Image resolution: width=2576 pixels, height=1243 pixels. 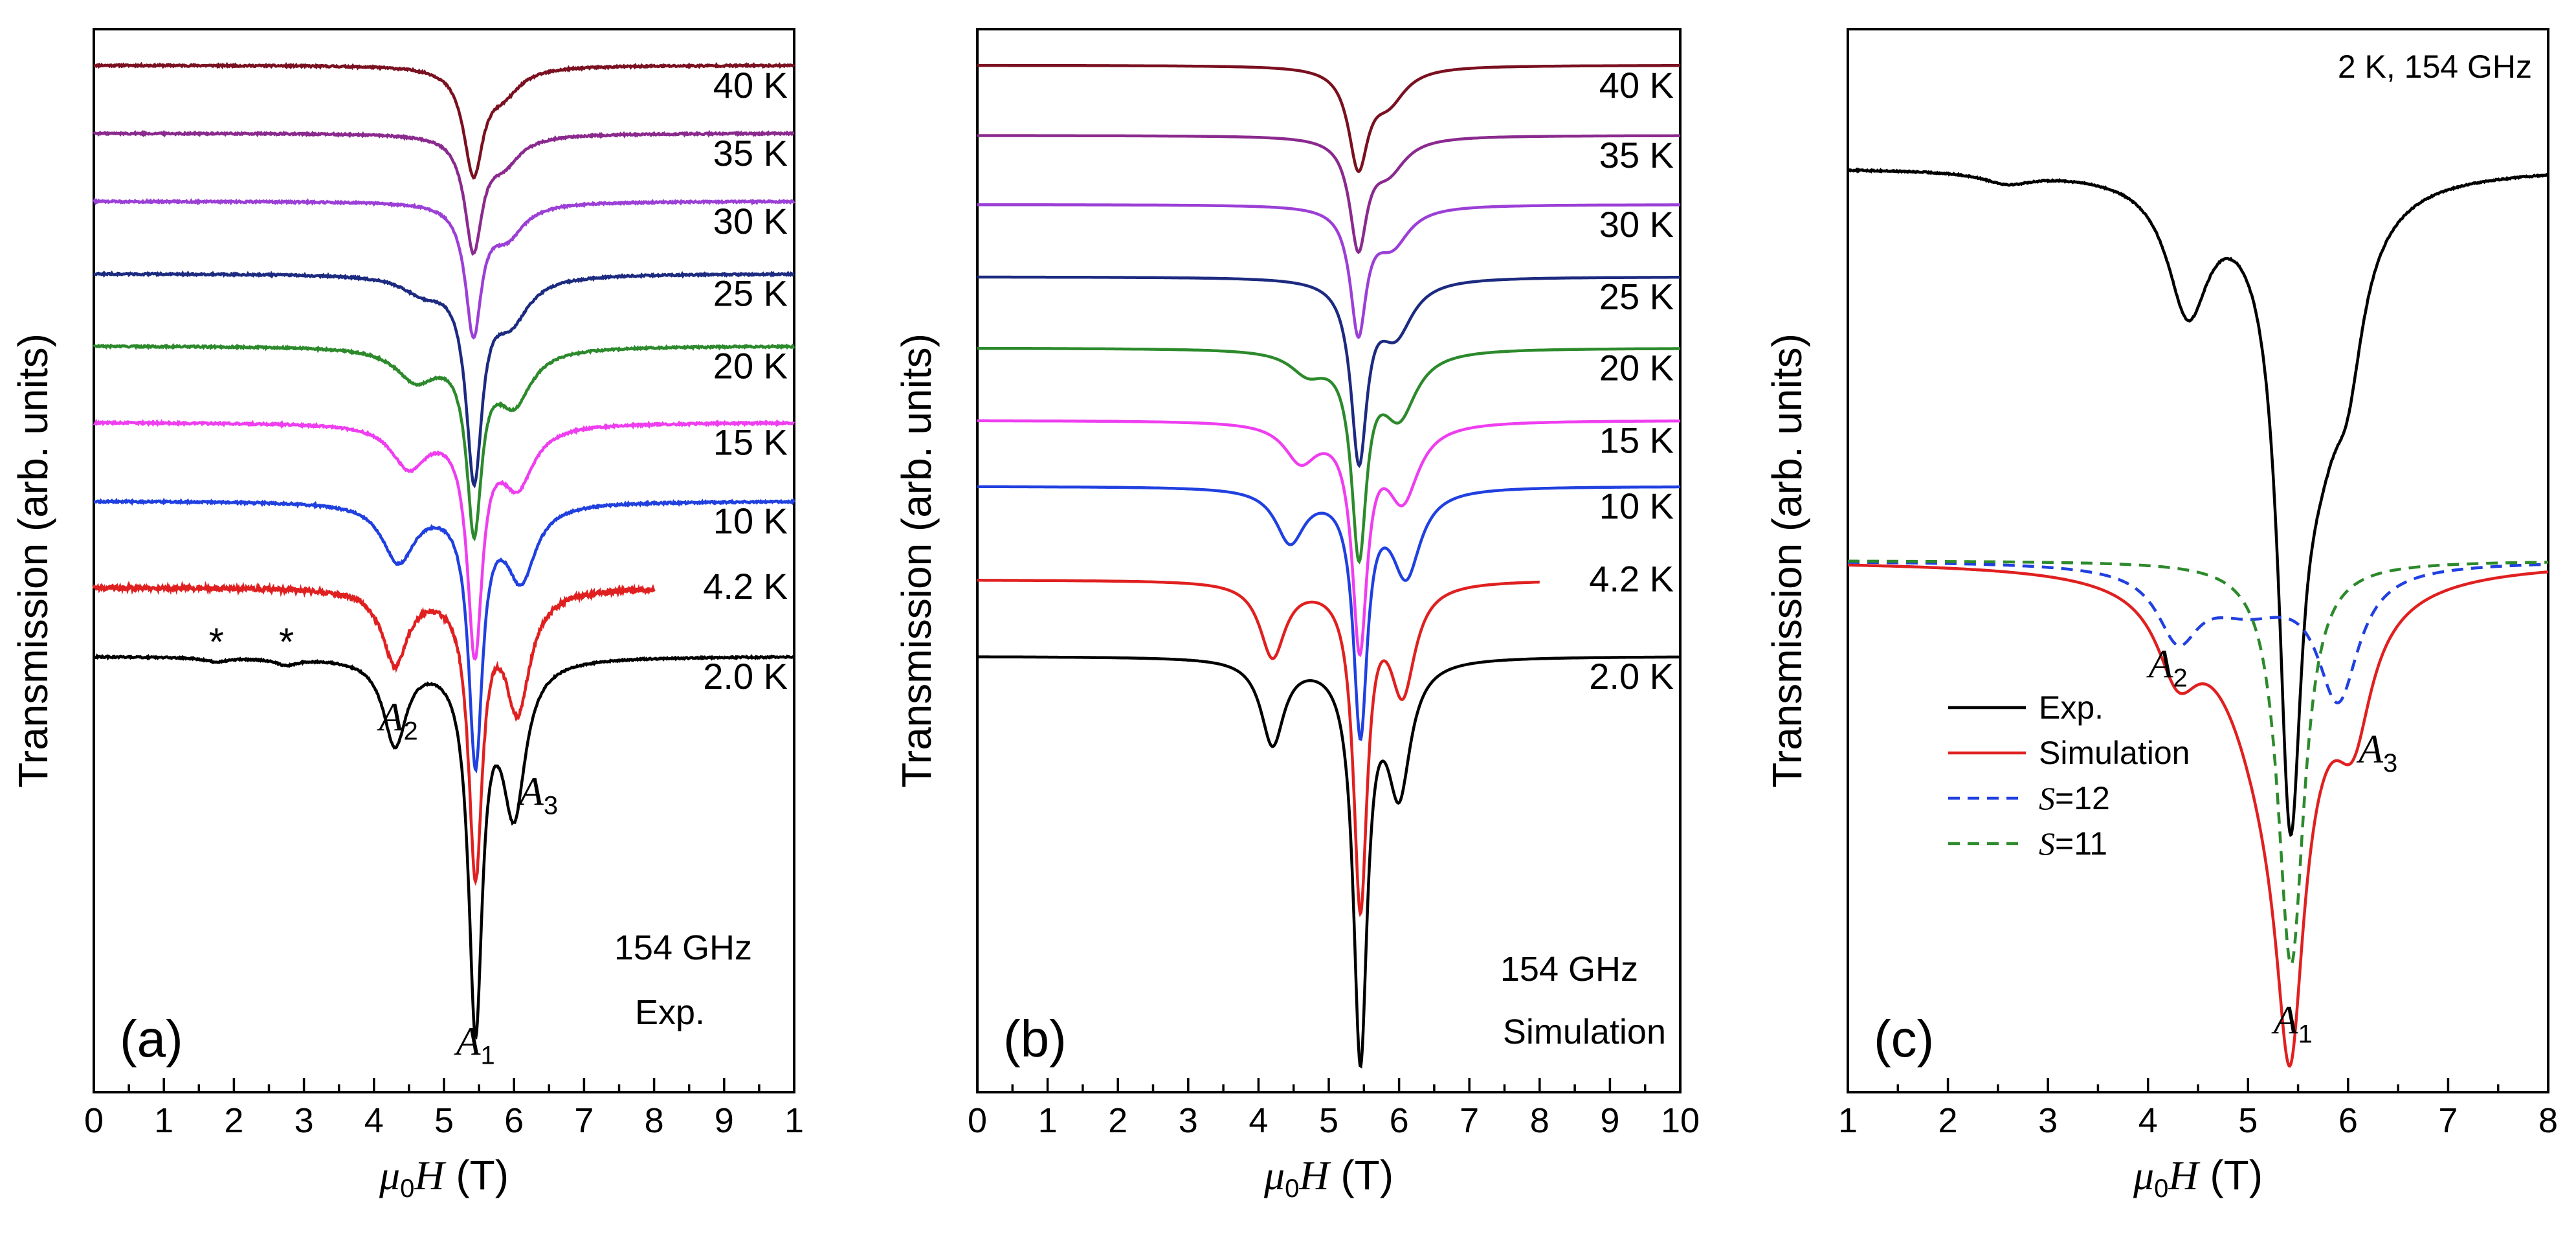 What do you see at coordinates (2435, 67) in the screenshot?
I see `condition-annotation: 2 K, 154 GHz` at bounding box center [2435, 67].